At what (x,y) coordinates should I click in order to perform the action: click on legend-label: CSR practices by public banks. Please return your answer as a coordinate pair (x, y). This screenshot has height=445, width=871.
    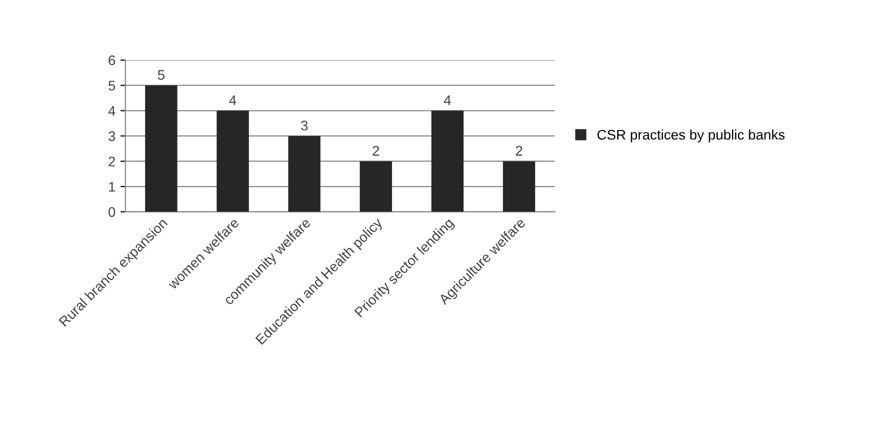
    Looking at the image, I should click on (691, 135).